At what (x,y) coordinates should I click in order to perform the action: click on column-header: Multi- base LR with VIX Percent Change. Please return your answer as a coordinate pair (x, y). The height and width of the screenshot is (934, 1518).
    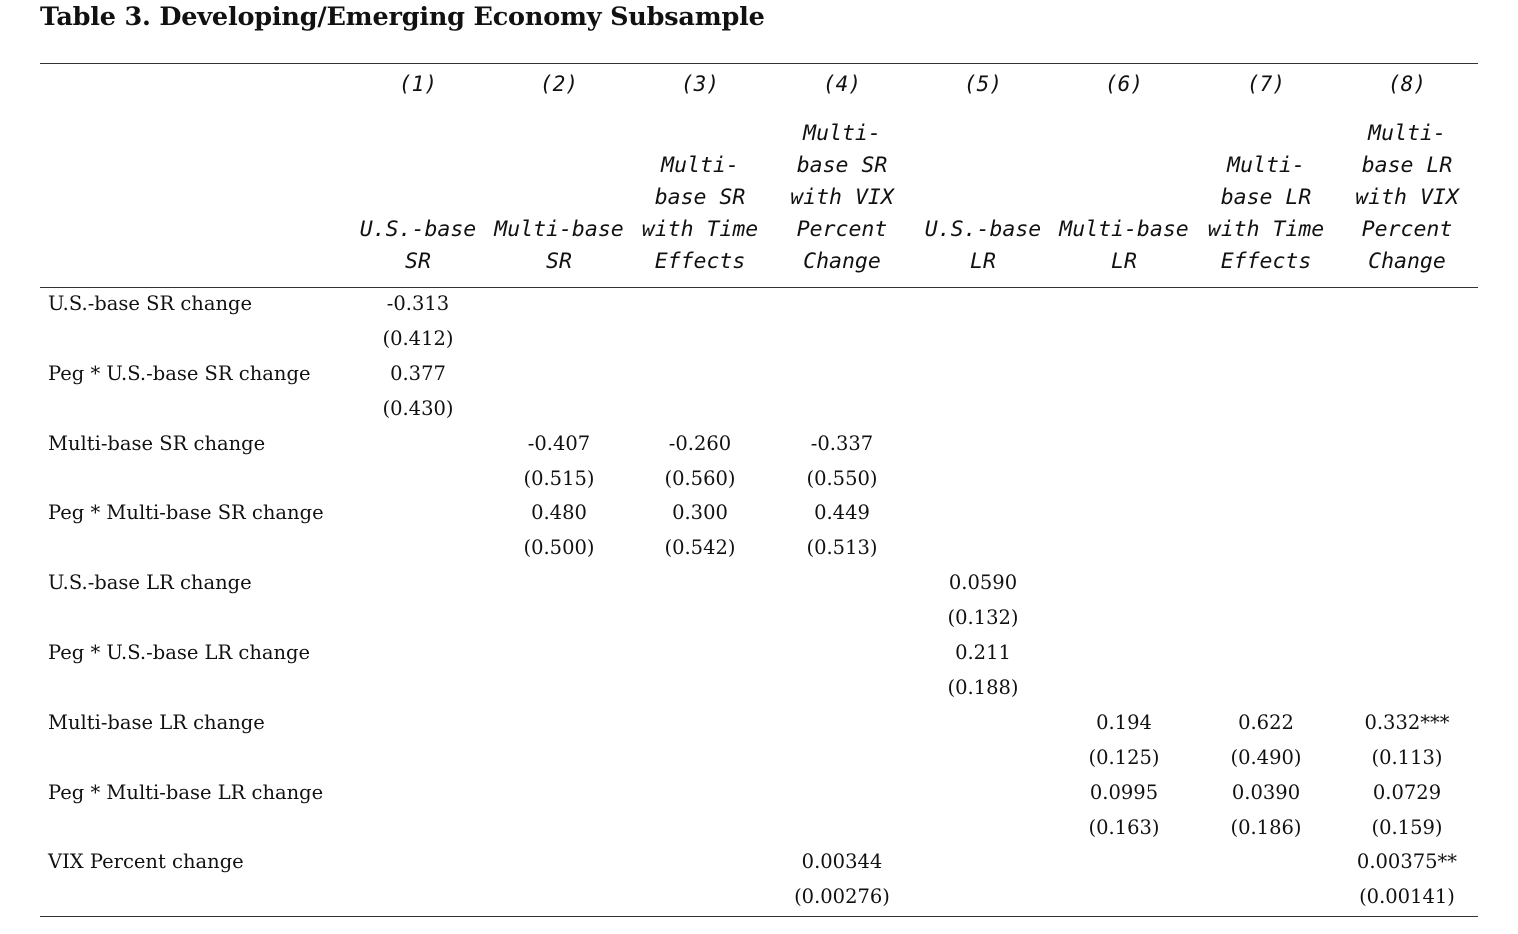
    Looking at the image, I should click on (1407, 197).